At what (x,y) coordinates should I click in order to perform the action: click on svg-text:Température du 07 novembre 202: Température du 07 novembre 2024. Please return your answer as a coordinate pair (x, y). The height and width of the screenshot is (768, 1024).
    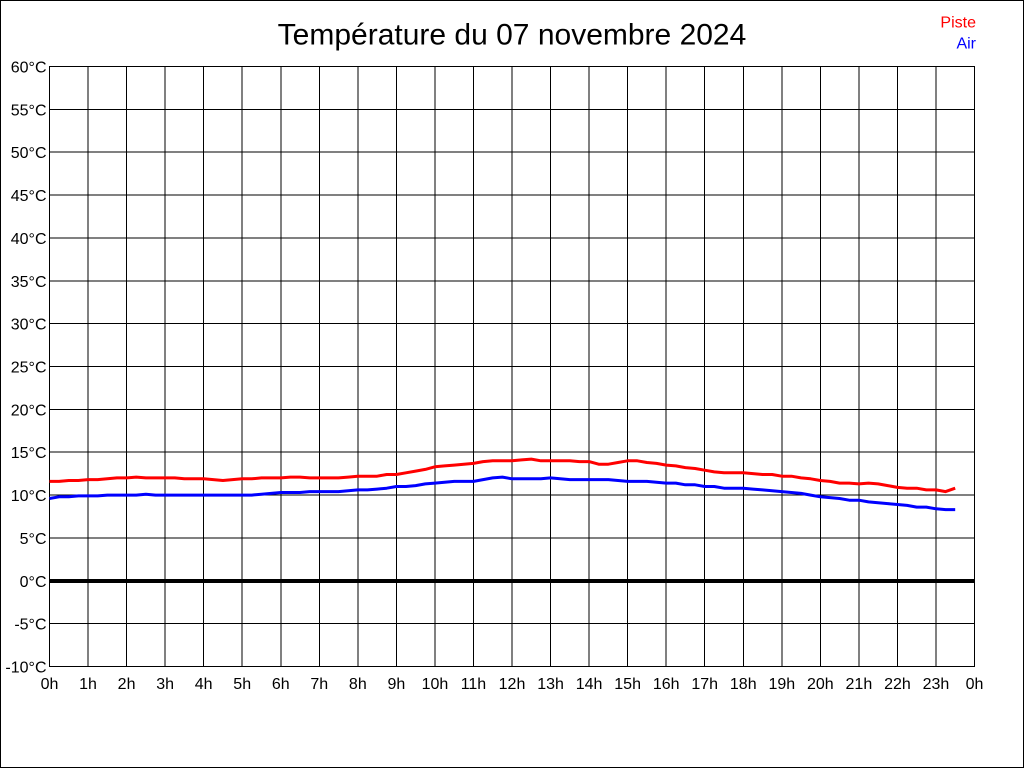
    Looking at the image, I should click on (512, 35).